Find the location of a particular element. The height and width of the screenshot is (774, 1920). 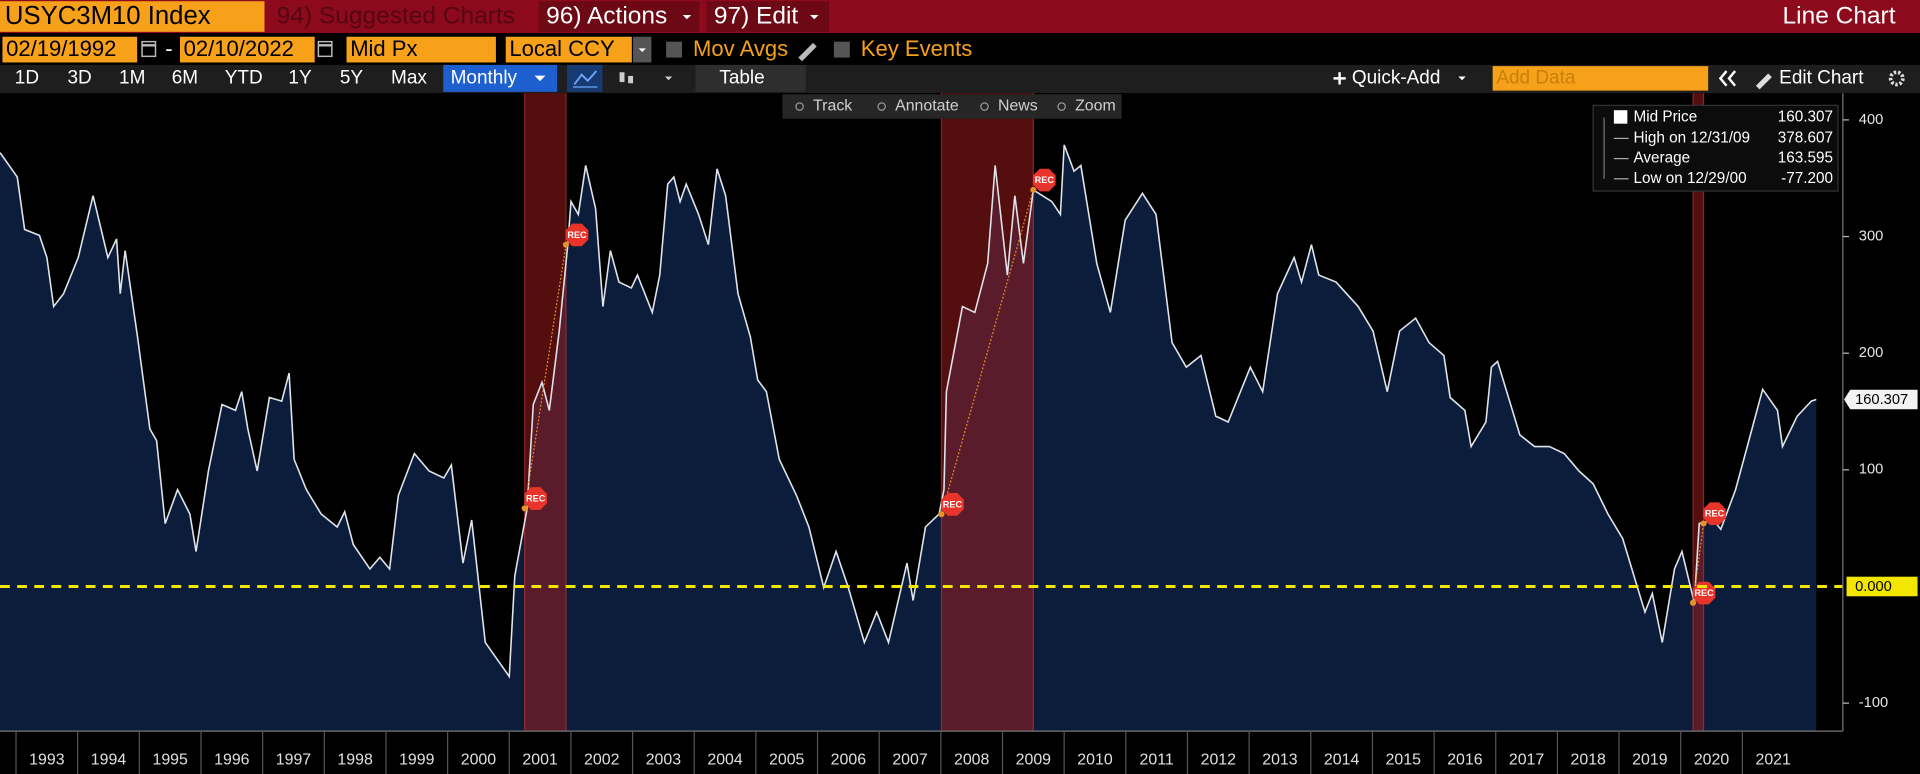

x-tick-label: 1994 is located at coordinates (109, 760).